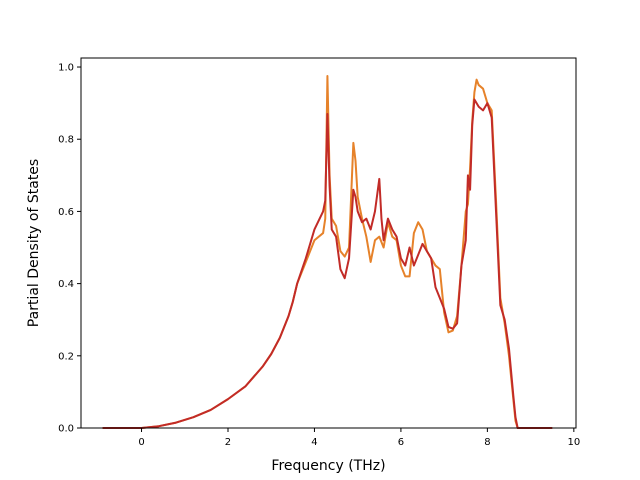 The height and width of the screenshot is (480, 640). Describe the element at coordinates (401, 442) in the screenshot. I see `x-tick-label: 6` at that location.